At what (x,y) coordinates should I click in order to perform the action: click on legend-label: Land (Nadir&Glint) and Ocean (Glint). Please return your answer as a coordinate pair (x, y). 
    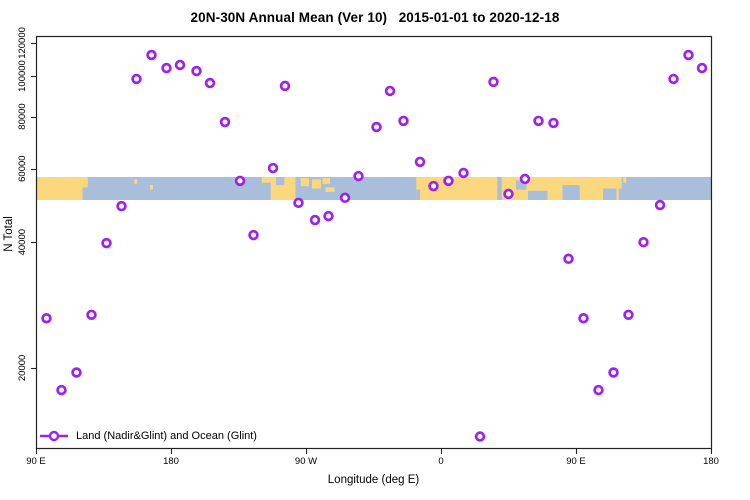
    Looking at the image, I should click on (166, 436).